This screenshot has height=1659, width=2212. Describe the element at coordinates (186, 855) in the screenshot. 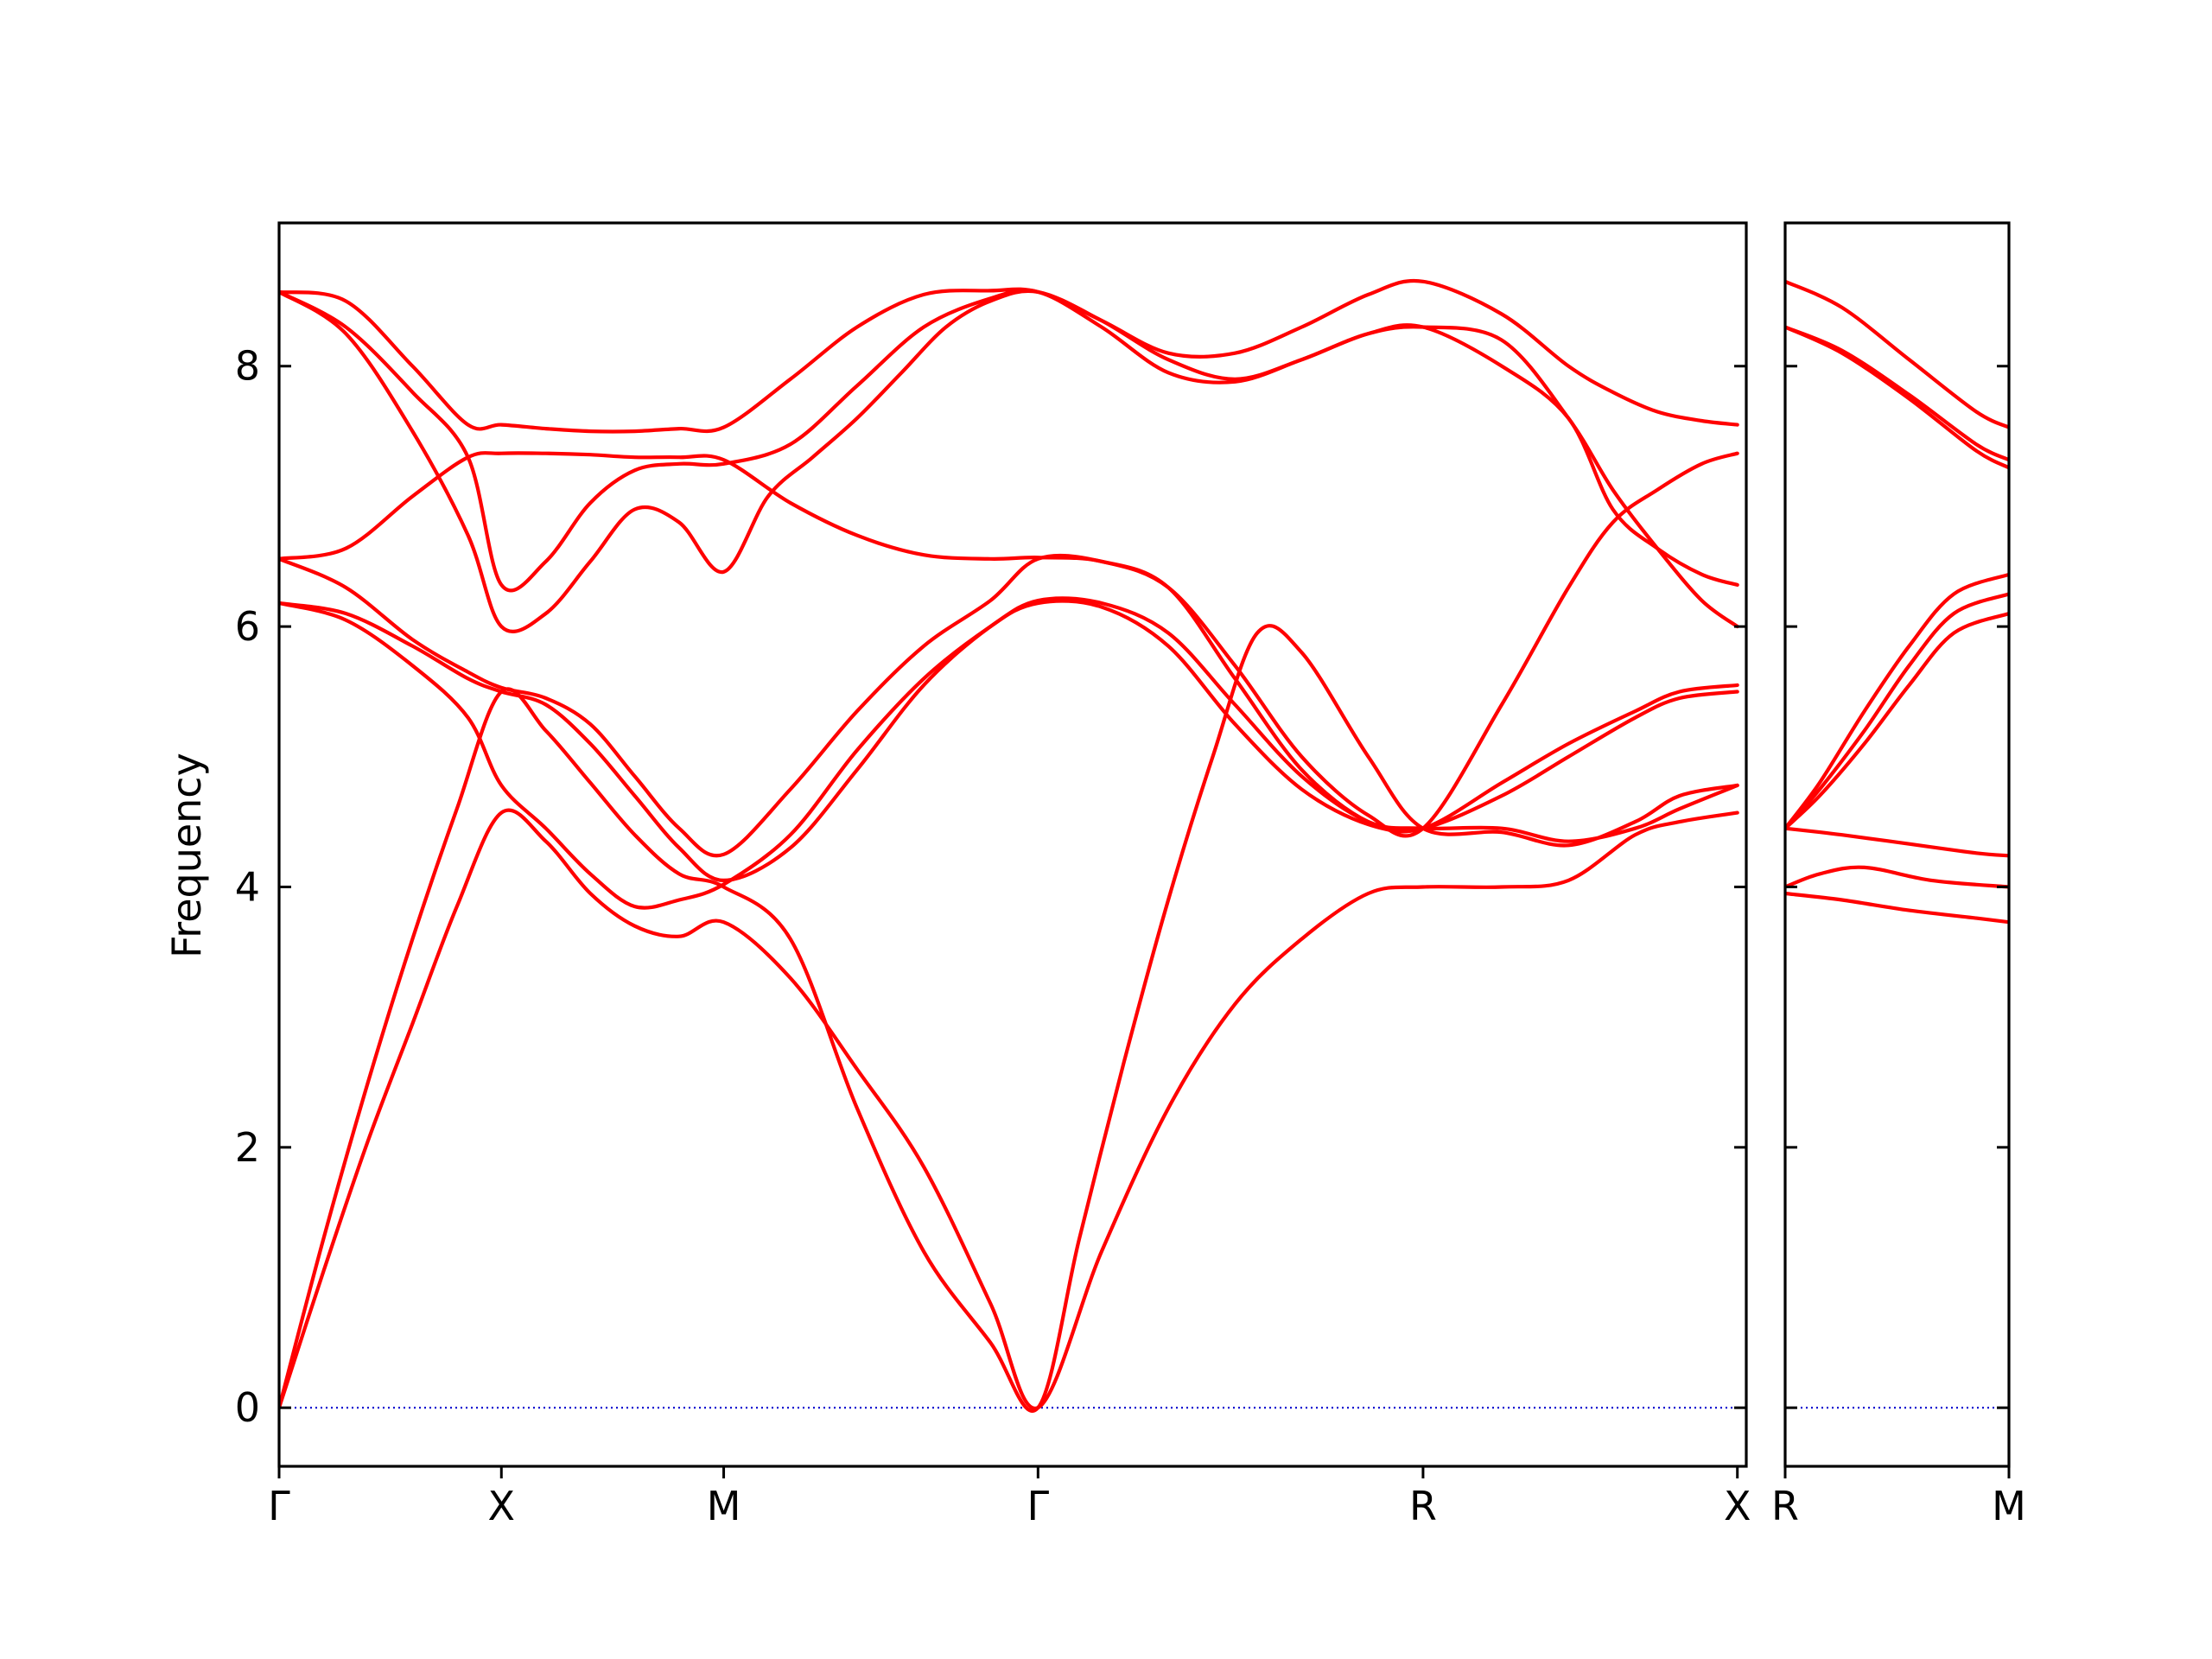

I see `y-axis-label: Frequency` at that location.